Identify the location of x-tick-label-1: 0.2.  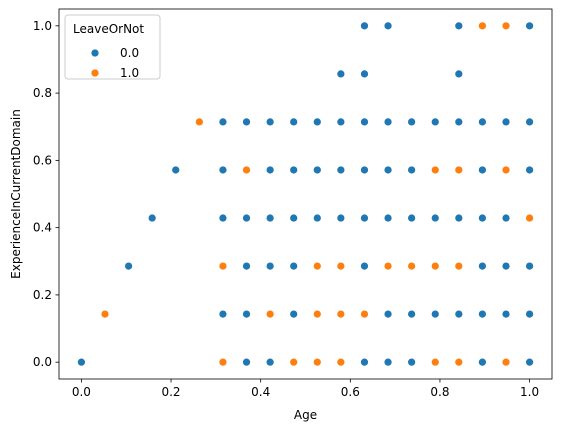
(170, 392).